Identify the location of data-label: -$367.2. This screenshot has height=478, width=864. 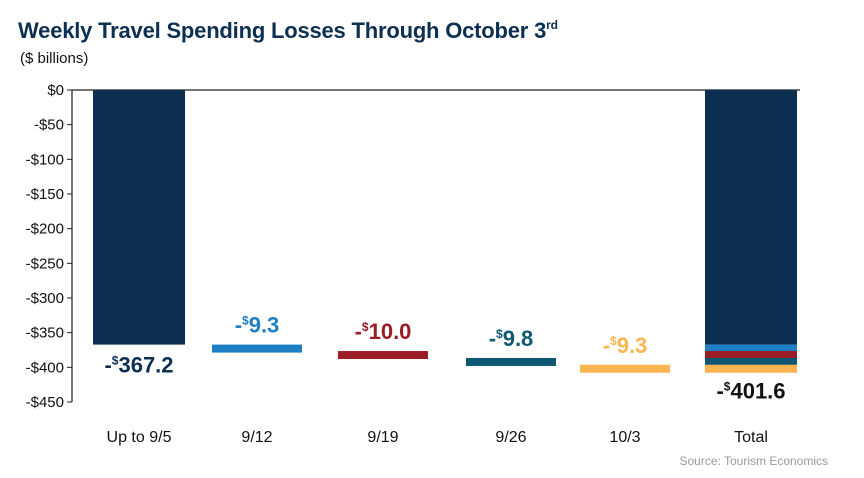
(138, 365).